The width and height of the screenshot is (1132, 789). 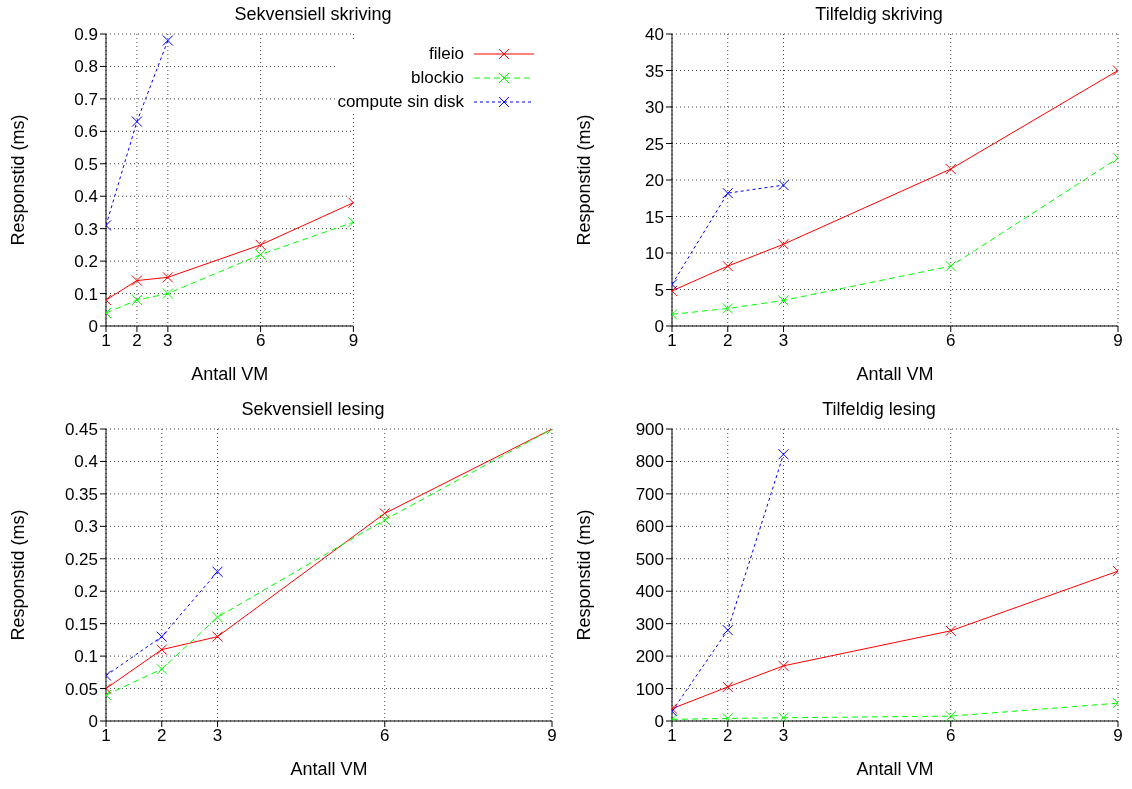 I want to click on y-tick-label: 15, so click(x=654, y=217).